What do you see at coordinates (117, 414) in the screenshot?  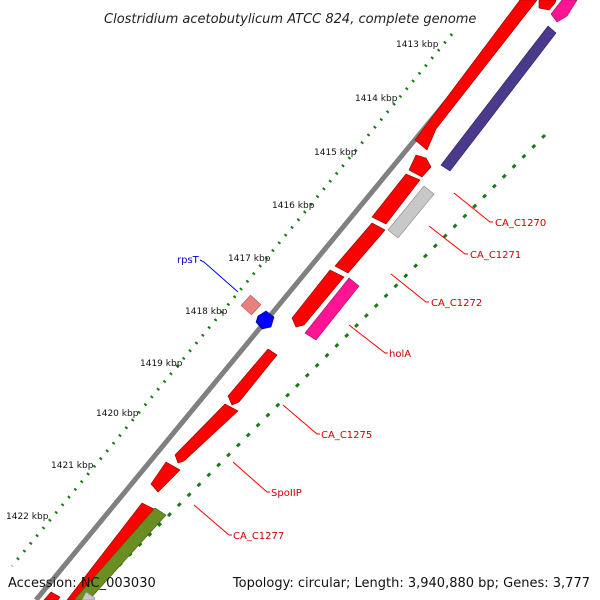 I see `tick-label-1420: 1420 kbp` at bounding box center [117, 414].